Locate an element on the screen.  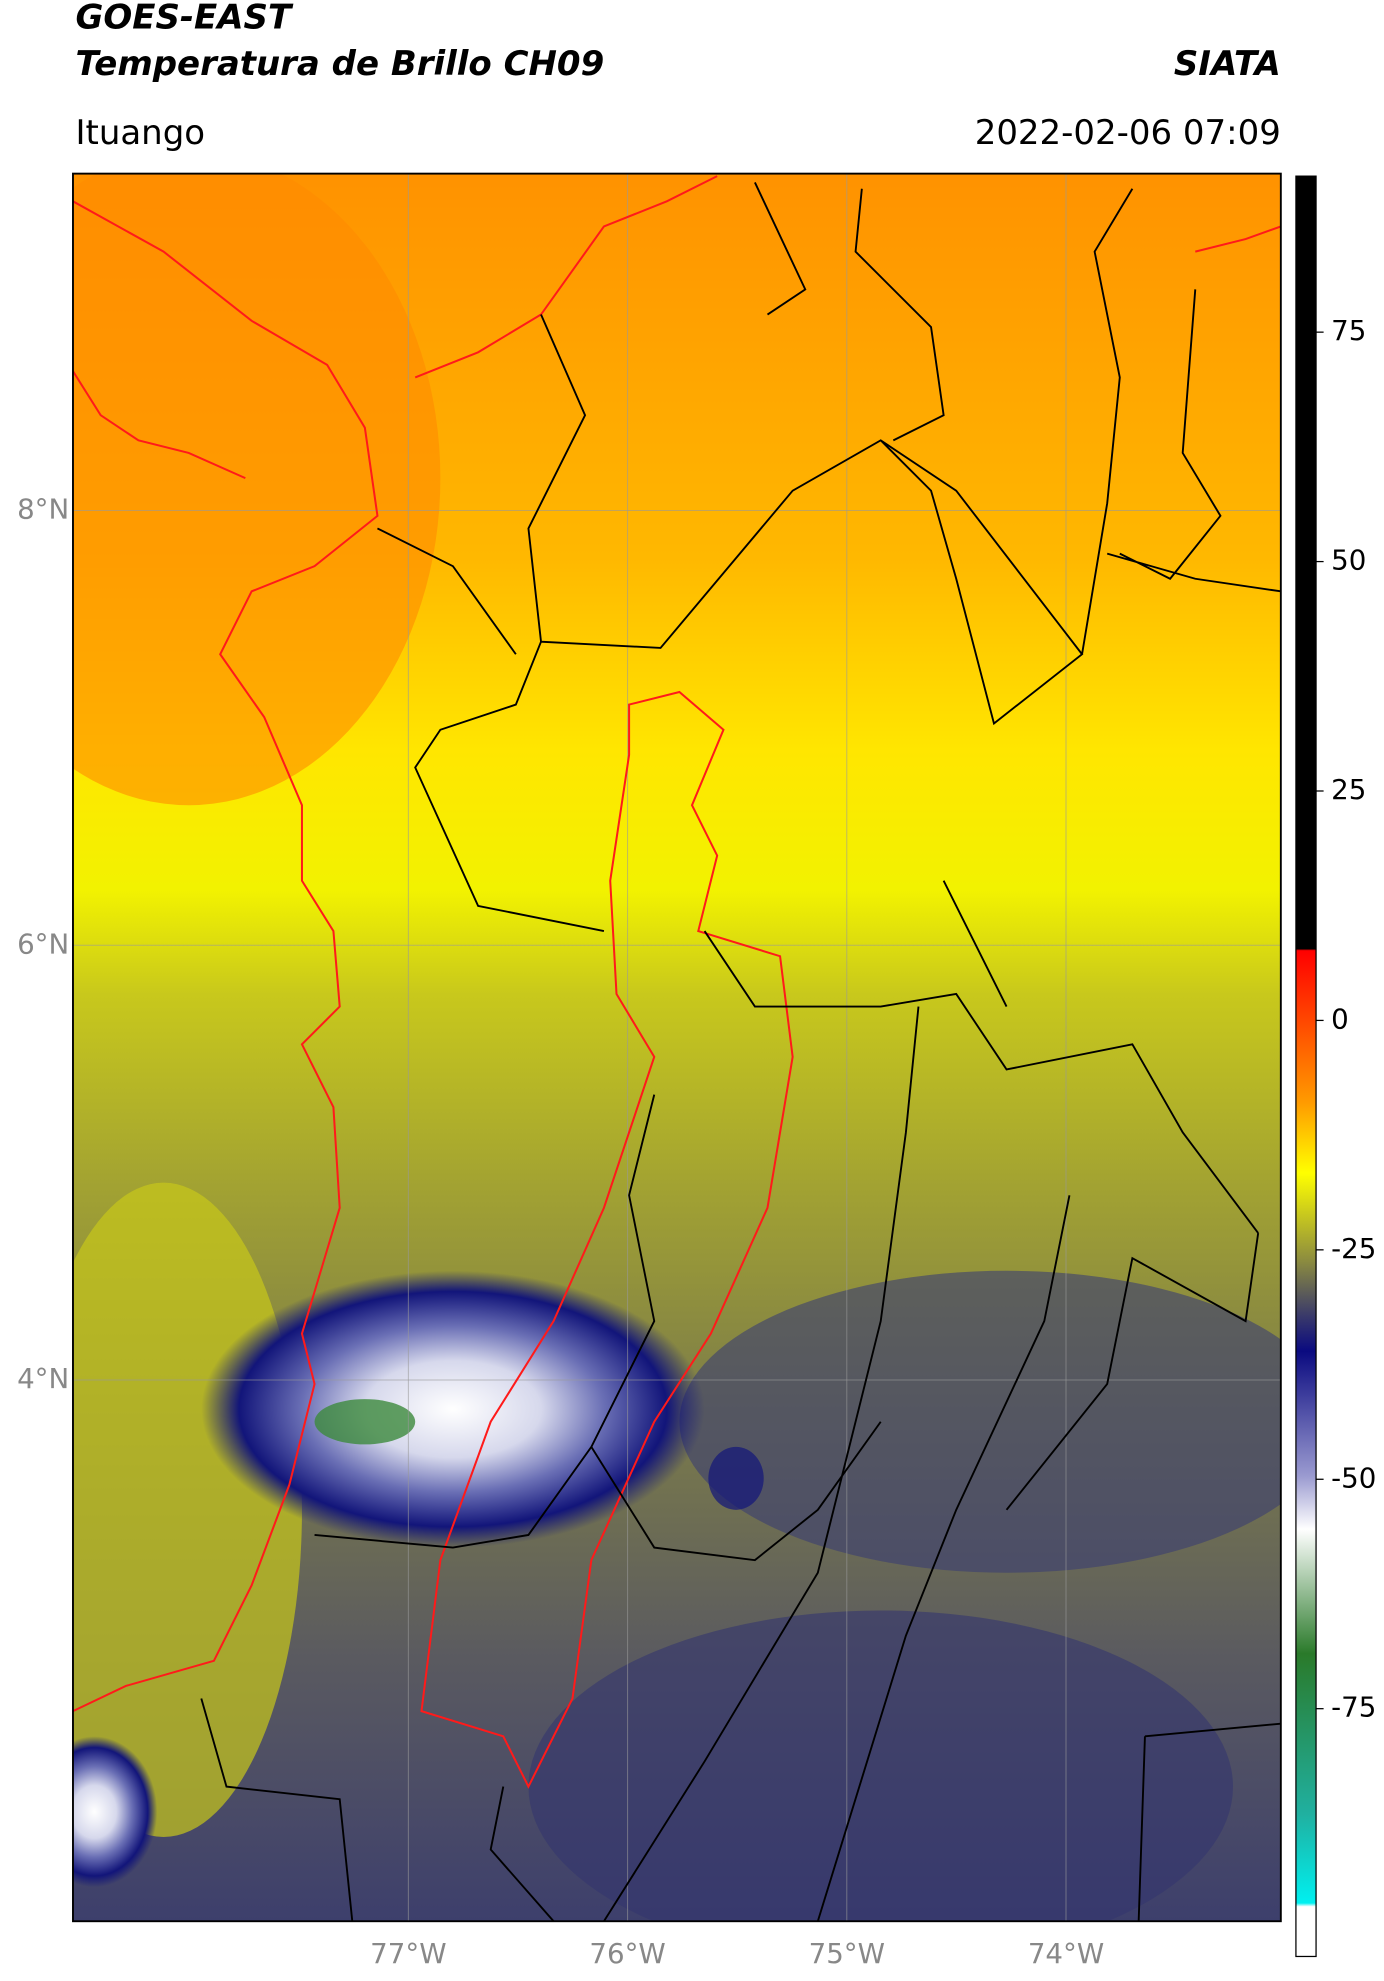
colorbar-tick-label: 50 is located at coordinates (1348, 560).